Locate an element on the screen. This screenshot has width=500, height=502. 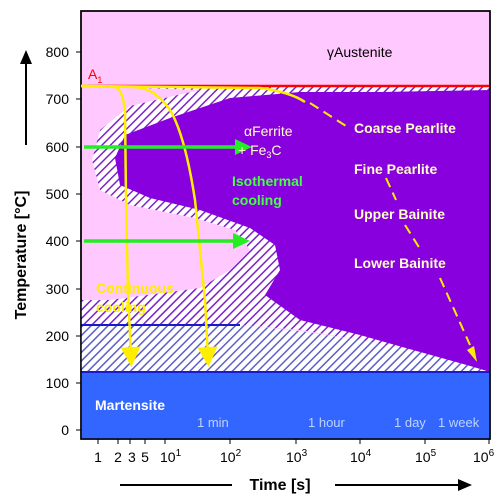
x-tick-label: 10¹ is located at coordinates (171, 456).